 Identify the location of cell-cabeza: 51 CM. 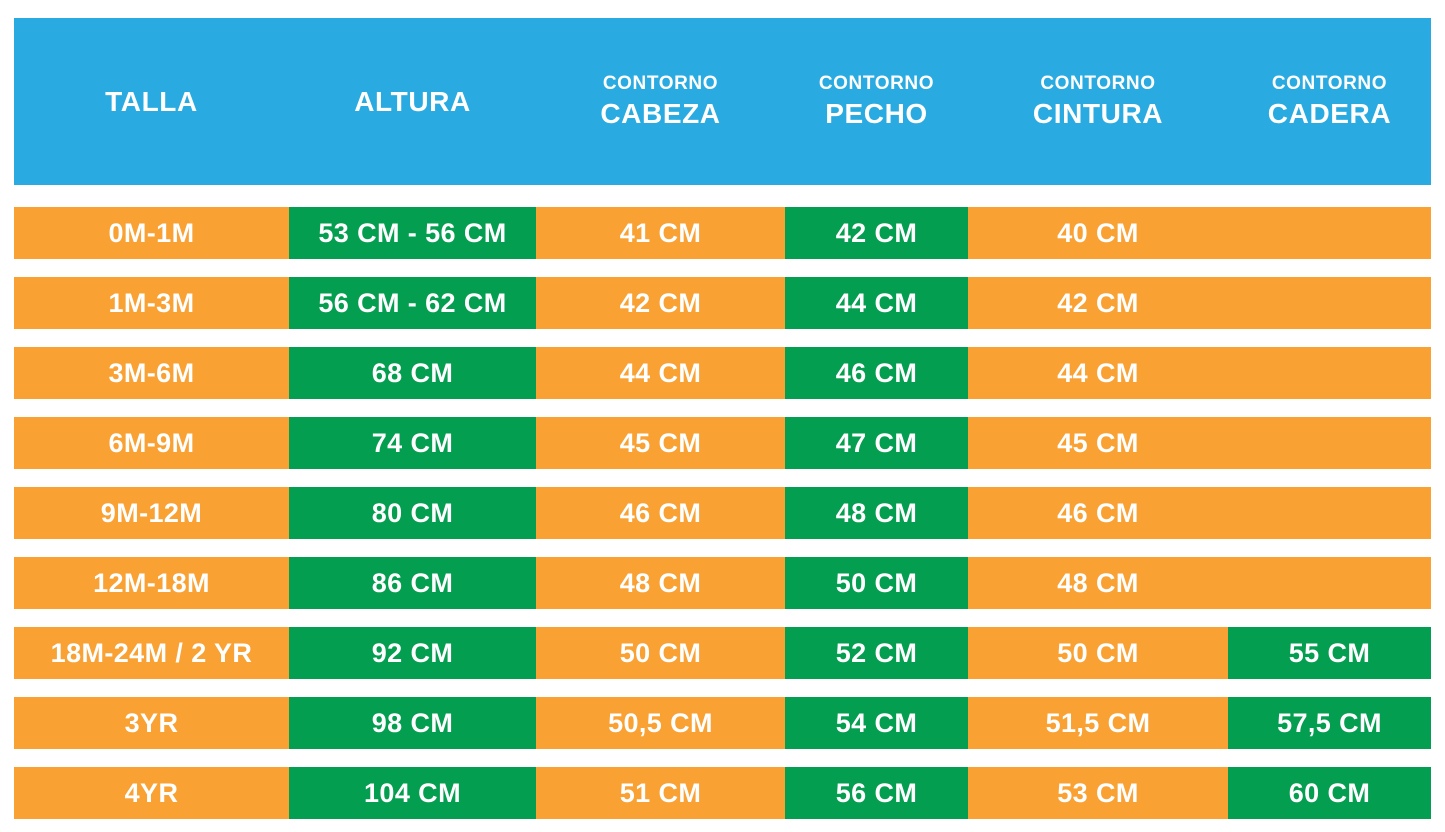
(660, 793).